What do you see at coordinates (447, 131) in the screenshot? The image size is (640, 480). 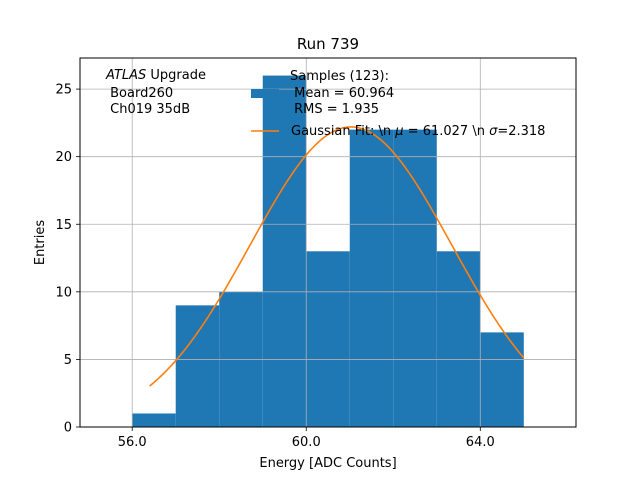 I see `legend-fit-part-2: = 61.027 \n` at bounding box center [447, 131].